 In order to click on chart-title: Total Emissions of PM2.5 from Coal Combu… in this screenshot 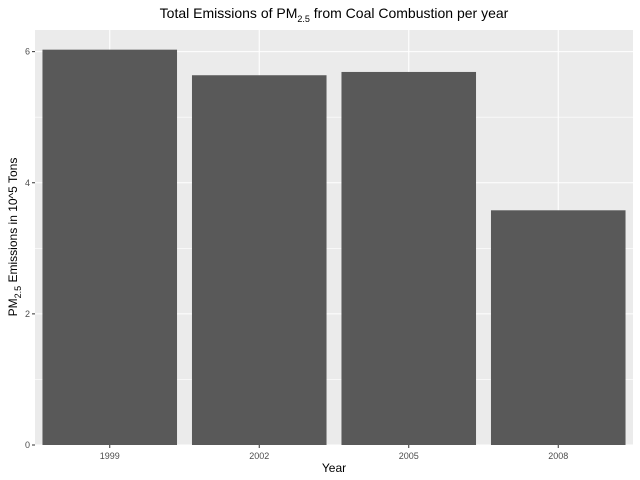, I will do `click(334, 14)`.